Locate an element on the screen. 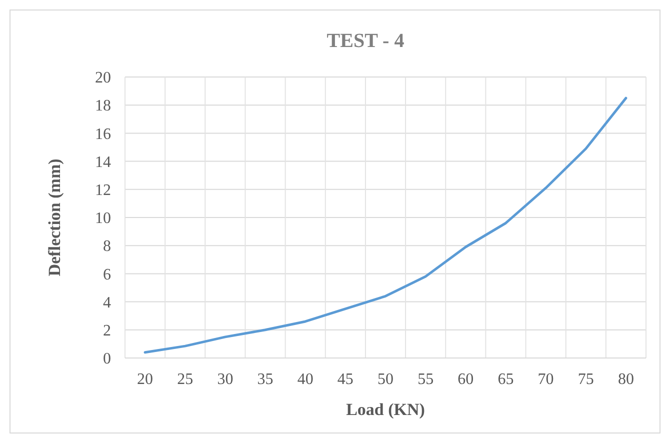 This screenshot has width=670, height=443. y-tick-label: 2 is located at coordinates (107, 331).